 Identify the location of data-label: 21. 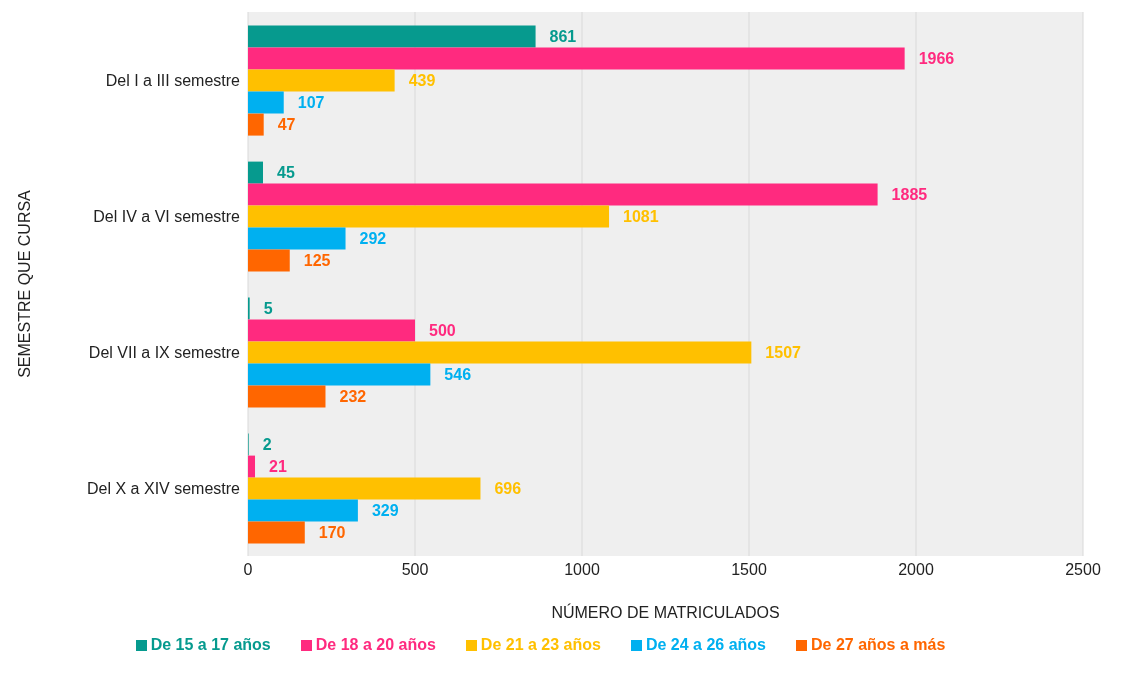
(278, 467).